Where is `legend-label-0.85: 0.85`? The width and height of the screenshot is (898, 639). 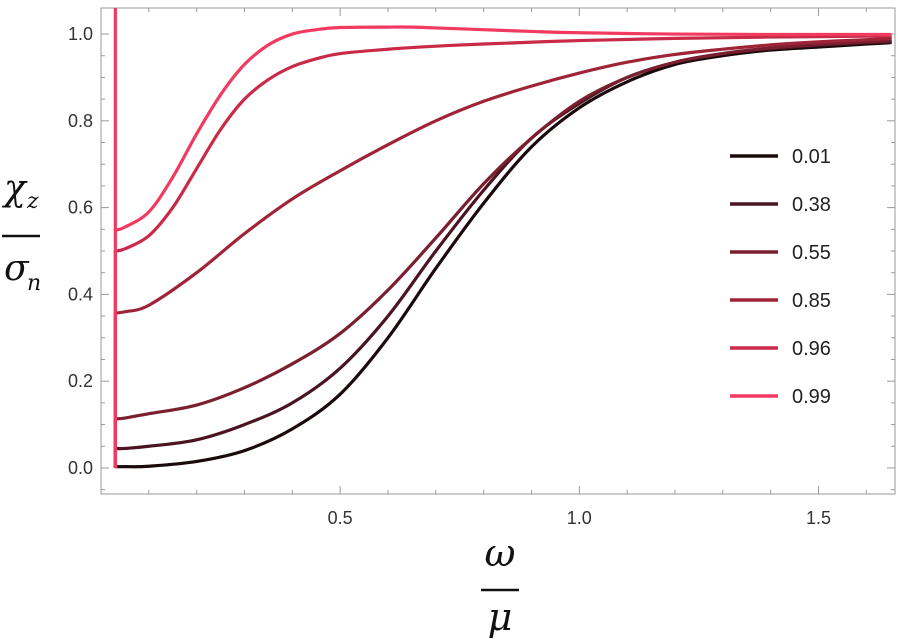 legend-label-0.85: 0.85 is located at coordinates (811, 301).